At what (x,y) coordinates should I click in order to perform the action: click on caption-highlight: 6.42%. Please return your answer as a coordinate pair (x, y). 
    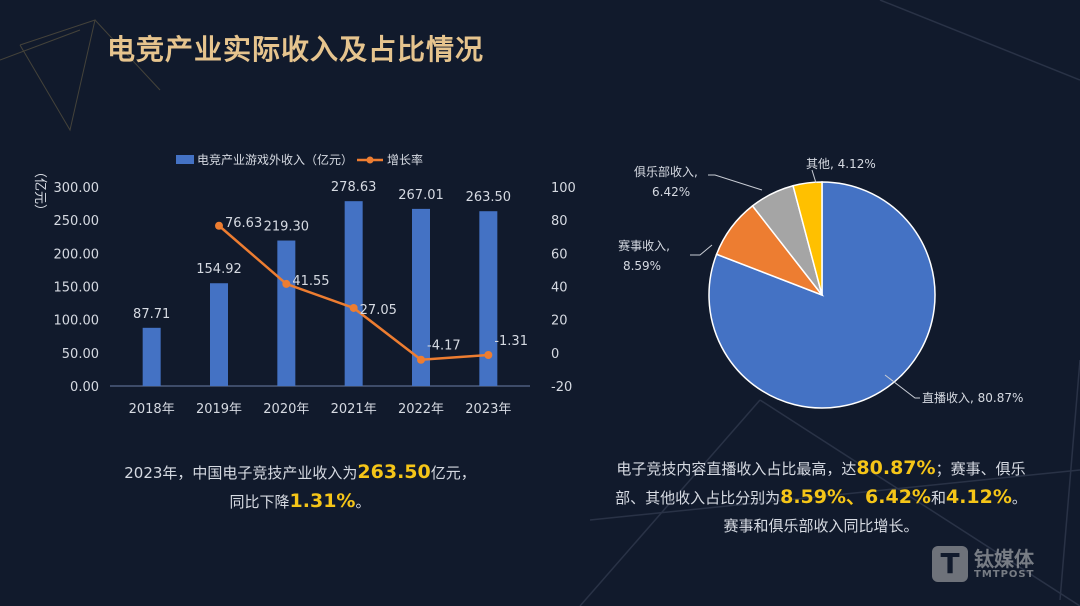
    Looking at the image, I should click on (898, 497).